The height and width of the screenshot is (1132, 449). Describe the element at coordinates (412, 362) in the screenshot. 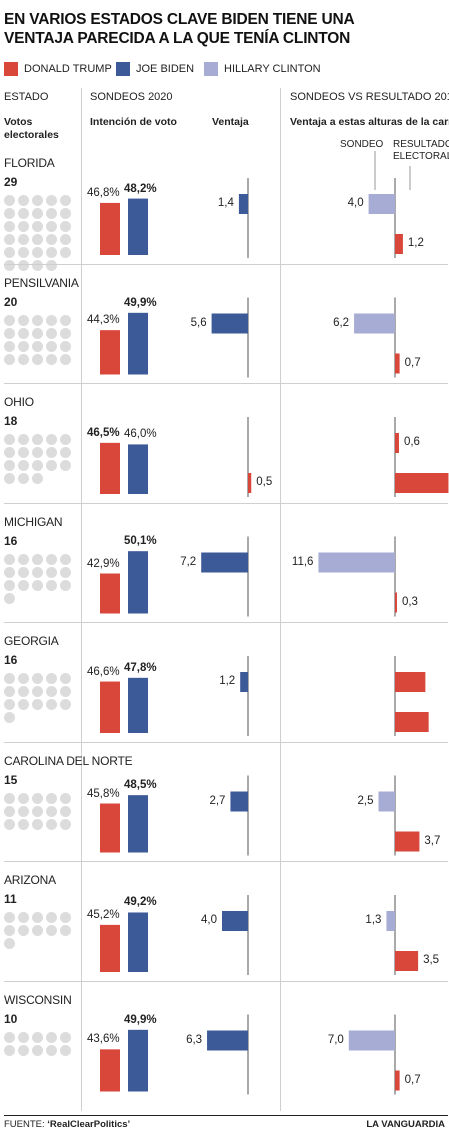

I see `result-2016-label: 0,7` at that location.